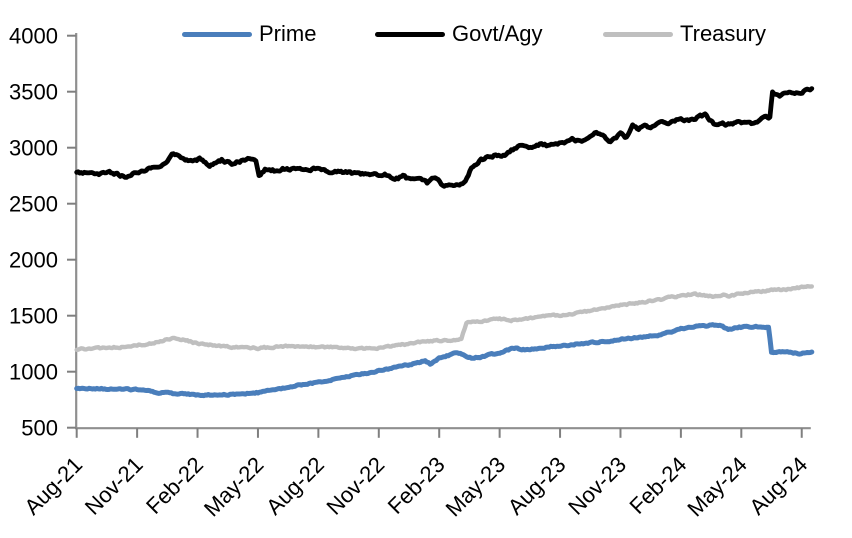 The width and height of the screenshot is (852, 538). Describe the element at coordinates (114, 486) in the screenshot. I see `x-tick-label: Nov-21` at that location.